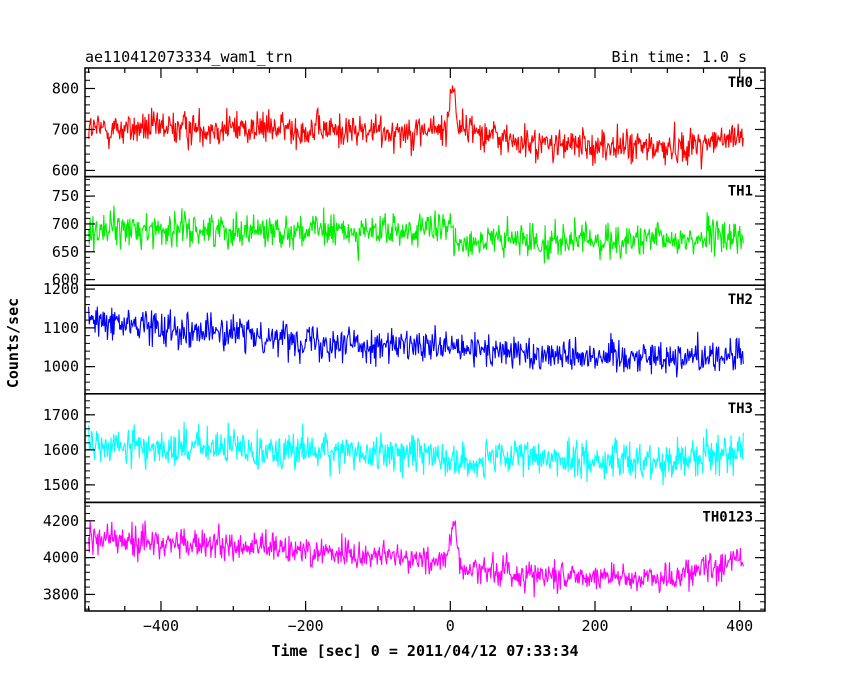 The image size is (850, 680). Describe the element at coordinates (189, 57) in the screenshot. I see `plot-title: ae110412073334_wam1_trn` at that location.